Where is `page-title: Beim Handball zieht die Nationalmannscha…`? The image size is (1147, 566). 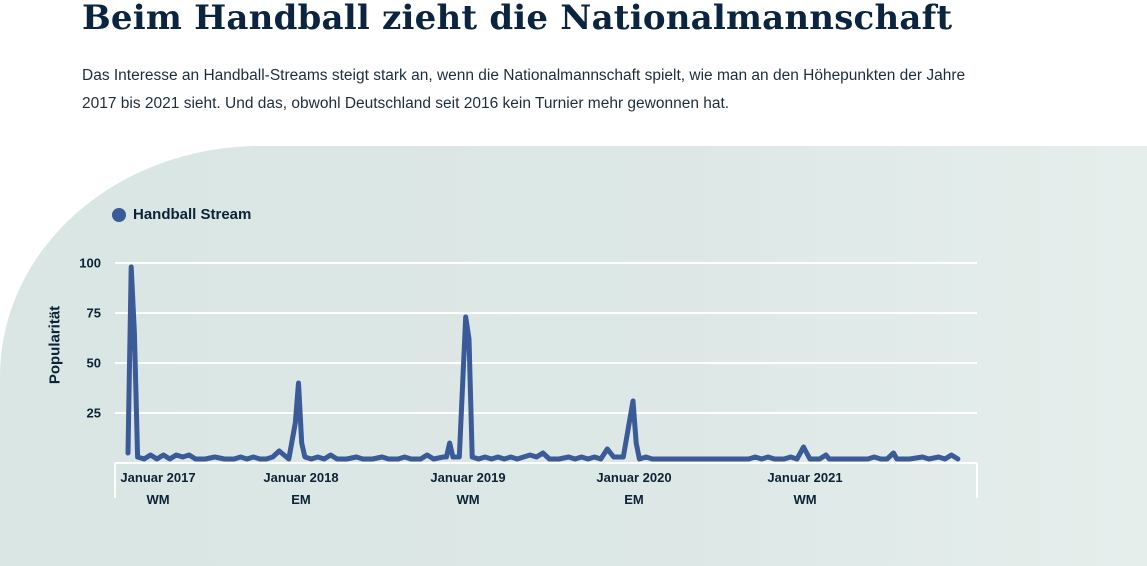 page-title: Beim Handball zieht die Nationalmannscha… is located at coordinates (517, 19).